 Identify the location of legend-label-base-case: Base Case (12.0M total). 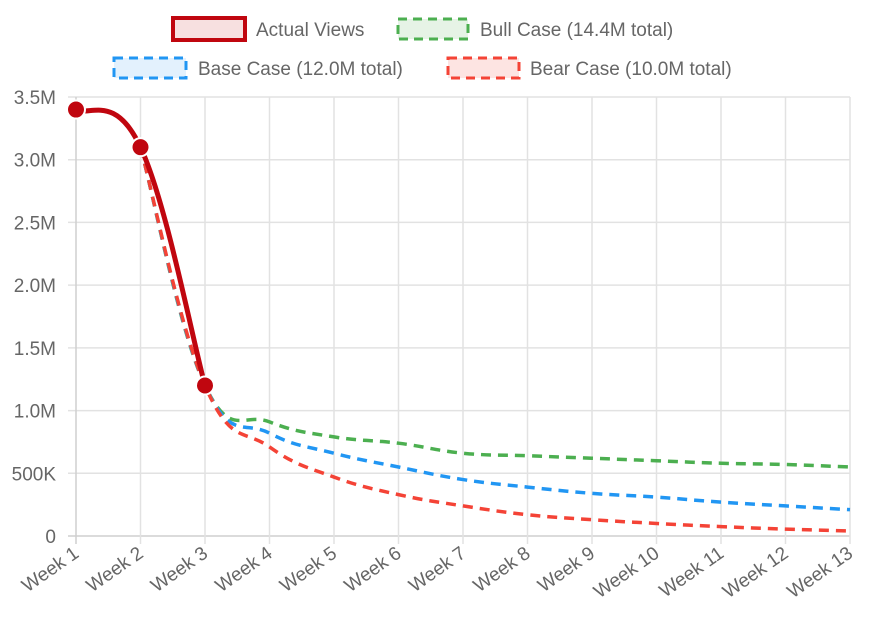
(300, 69).